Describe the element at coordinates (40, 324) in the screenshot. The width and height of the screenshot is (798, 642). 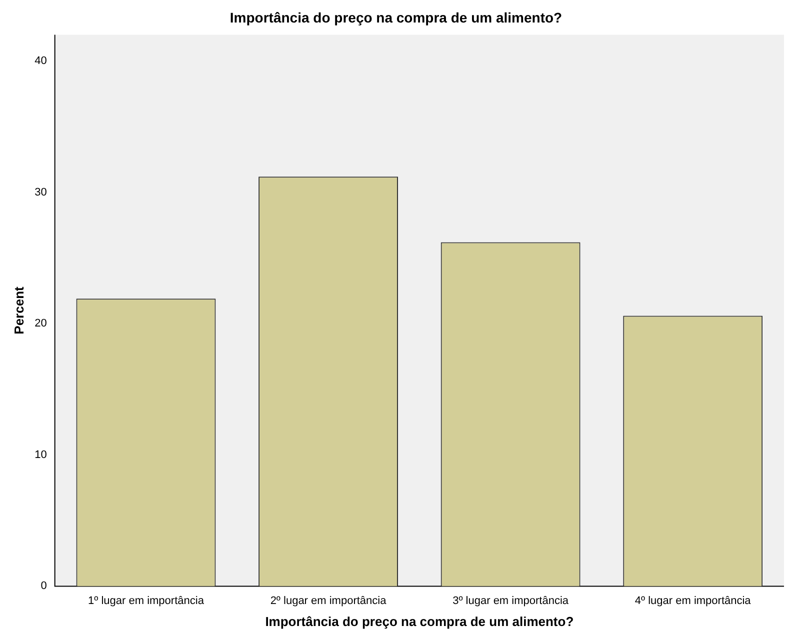
I see `y-tick-label: 20` at that location.